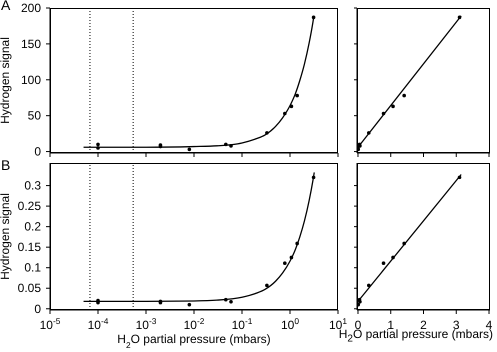 Image resolution: width=497 pixels, height=352 pixels. I want to click on y-tick-label: 0.15, so click(30, 247).